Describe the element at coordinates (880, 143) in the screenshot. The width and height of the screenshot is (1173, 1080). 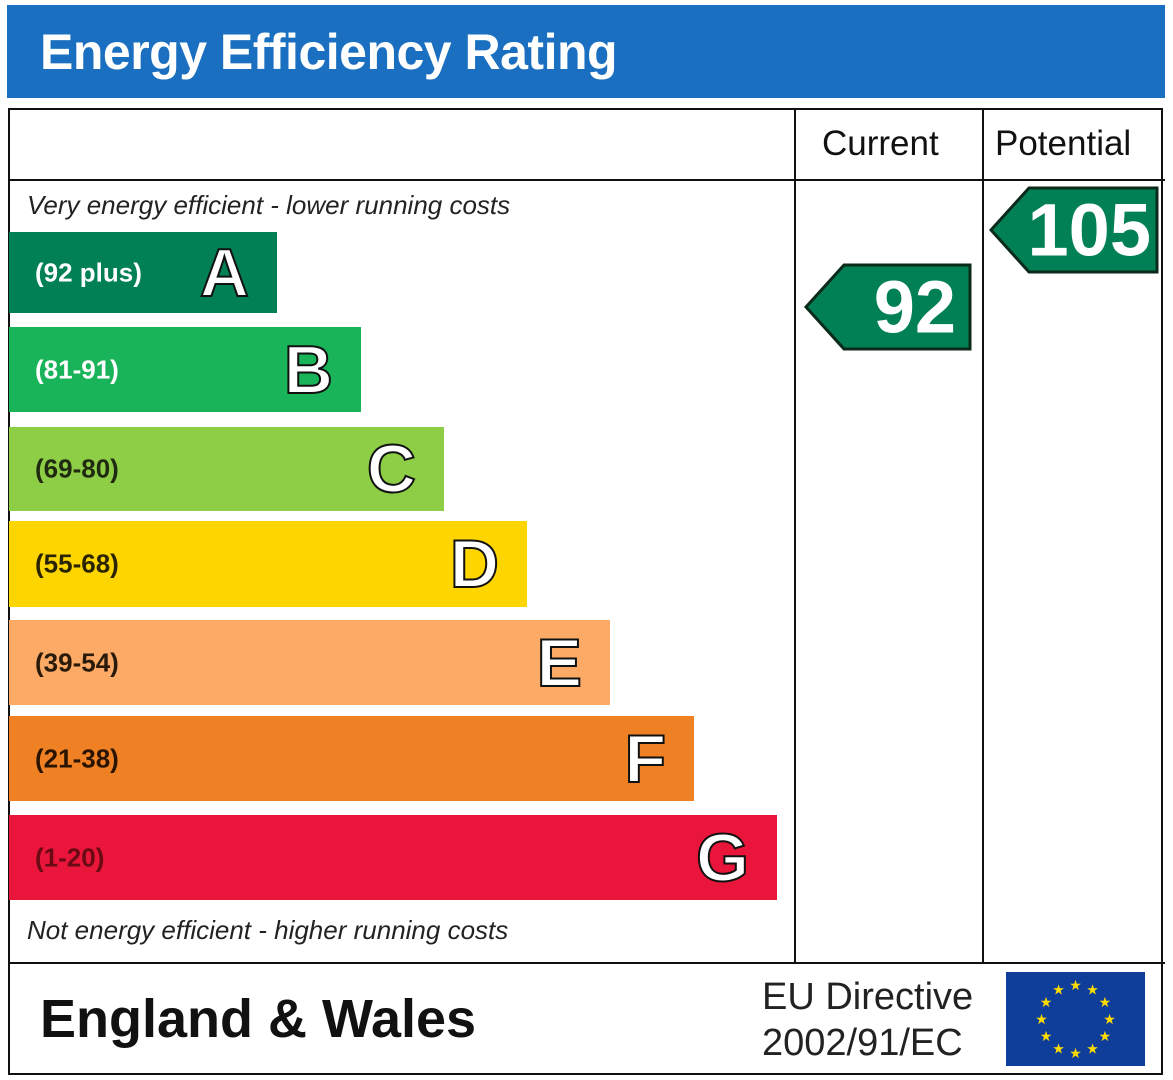
I see `column-header-current: Current` at that location.